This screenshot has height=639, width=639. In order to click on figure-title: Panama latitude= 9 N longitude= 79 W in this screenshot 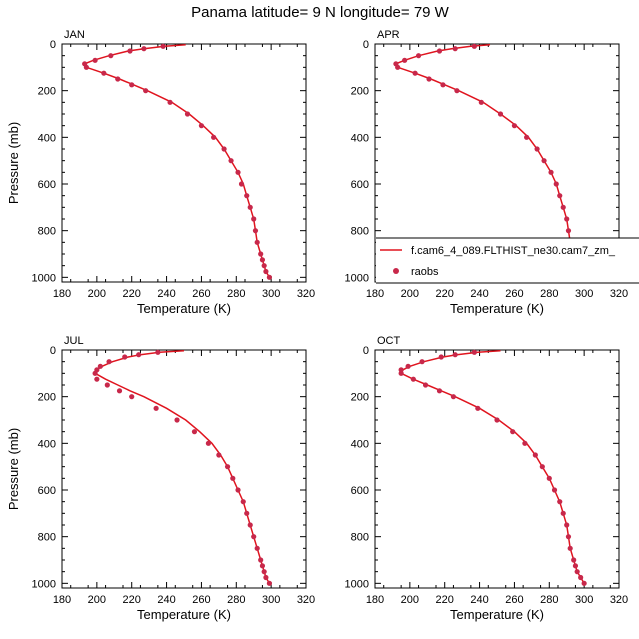, I will do `click(320, 12)`.